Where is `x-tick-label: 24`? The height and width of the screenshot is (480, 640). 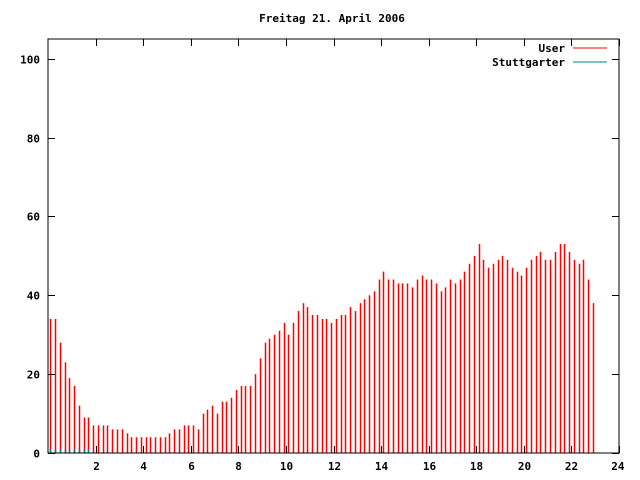
x-tick-label: 24 is located at coordinates (618, 466).